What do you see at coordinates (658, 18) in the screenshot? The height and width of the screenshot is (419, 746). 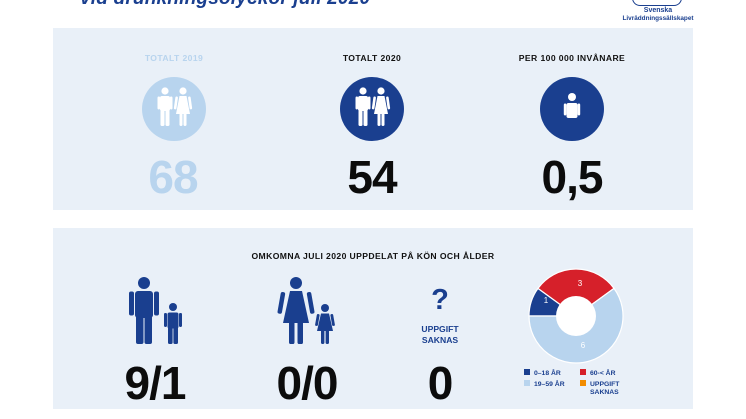 I see `logo-text-line2: Livräddningssällskapet` at bounding box center [658, 18].